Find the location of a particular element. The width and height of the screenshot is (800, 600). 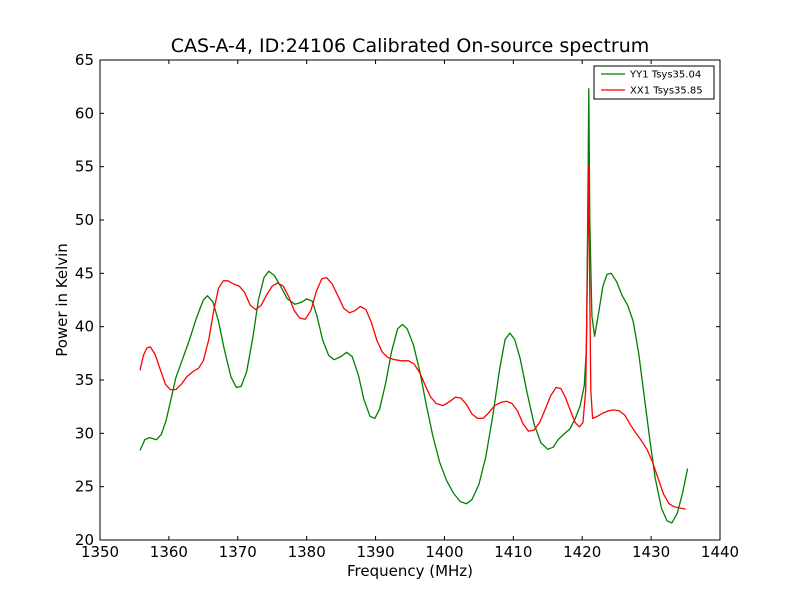

x-tick-label: 1430 is located at coordinates (651, 552).